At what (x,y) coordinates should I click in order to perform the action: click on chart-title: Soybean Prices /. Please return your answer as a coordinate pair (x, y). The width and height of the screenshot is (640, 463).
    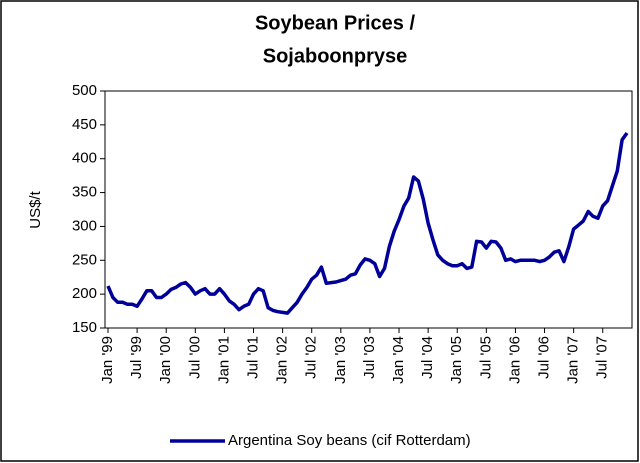
    Looking at the image, I should click on (335, 23).